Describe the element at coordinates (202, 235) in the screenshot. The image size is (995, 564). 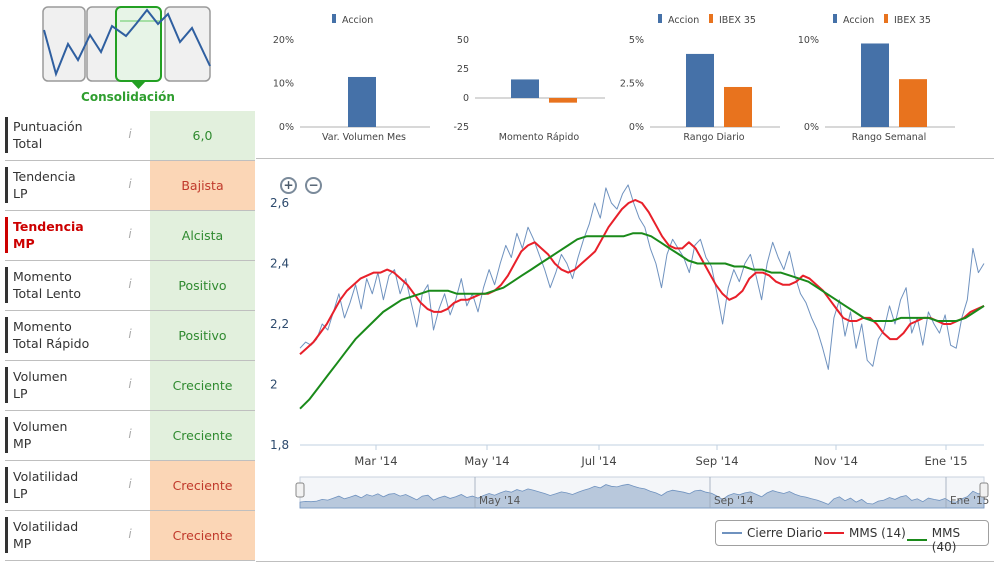
I see `indicator-value: Alcista` at that location.